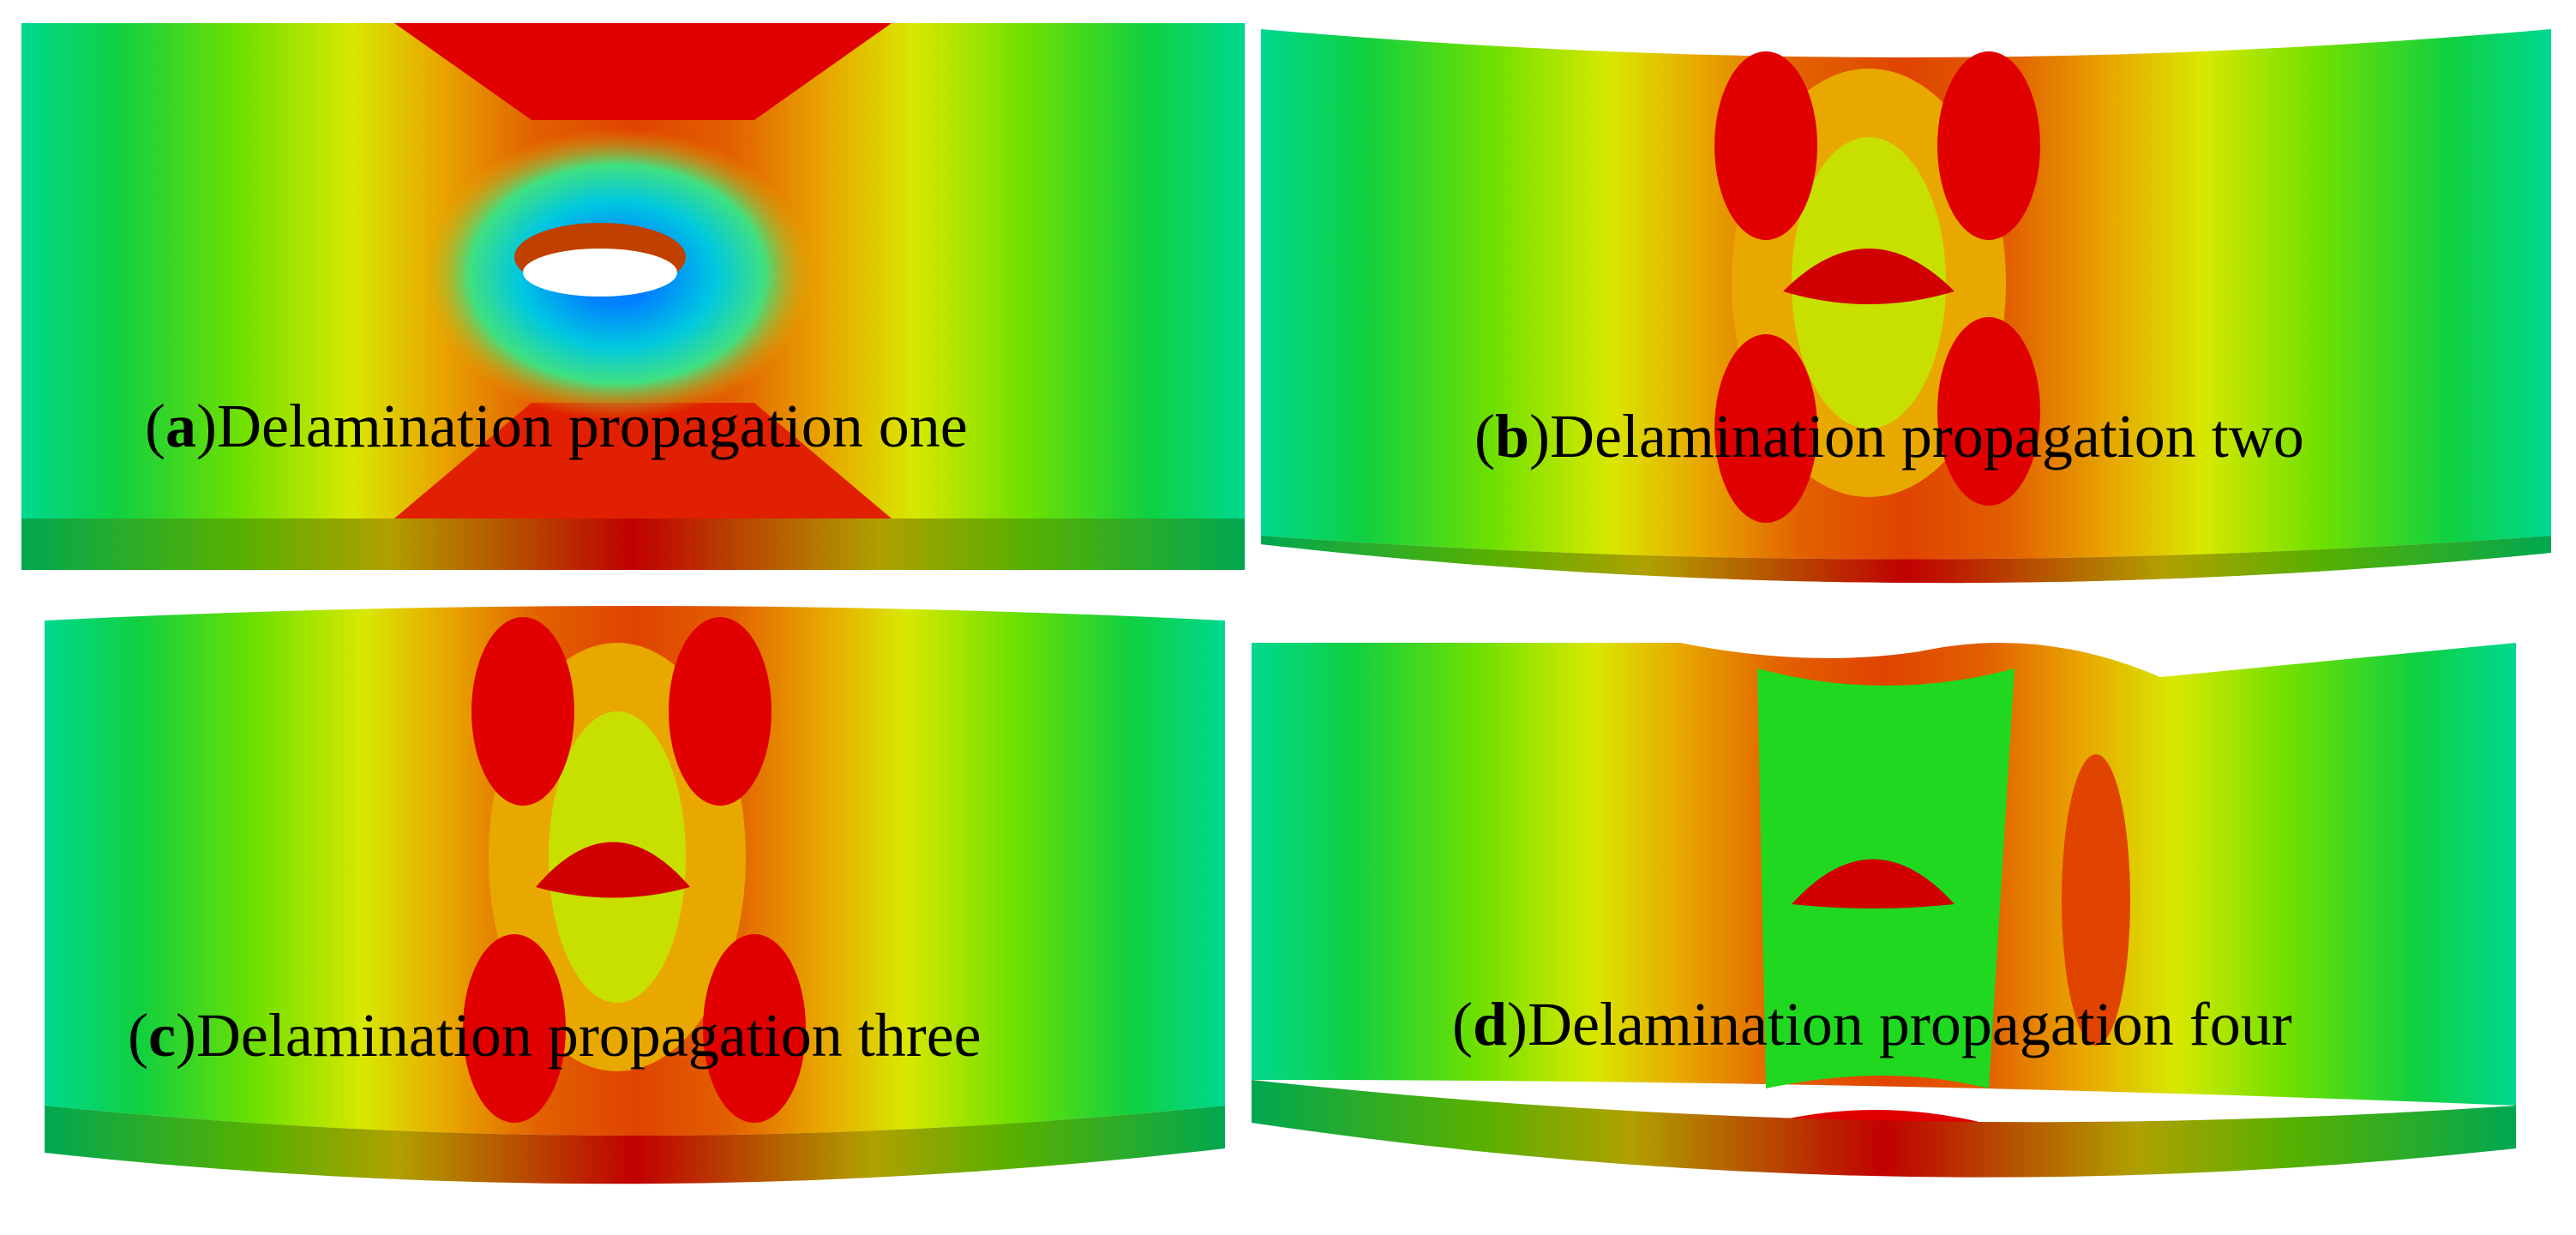 This screenshot has height=1235, width=2576. I want to click on caption-part: Delamination propagation three, so click(589, 1036).